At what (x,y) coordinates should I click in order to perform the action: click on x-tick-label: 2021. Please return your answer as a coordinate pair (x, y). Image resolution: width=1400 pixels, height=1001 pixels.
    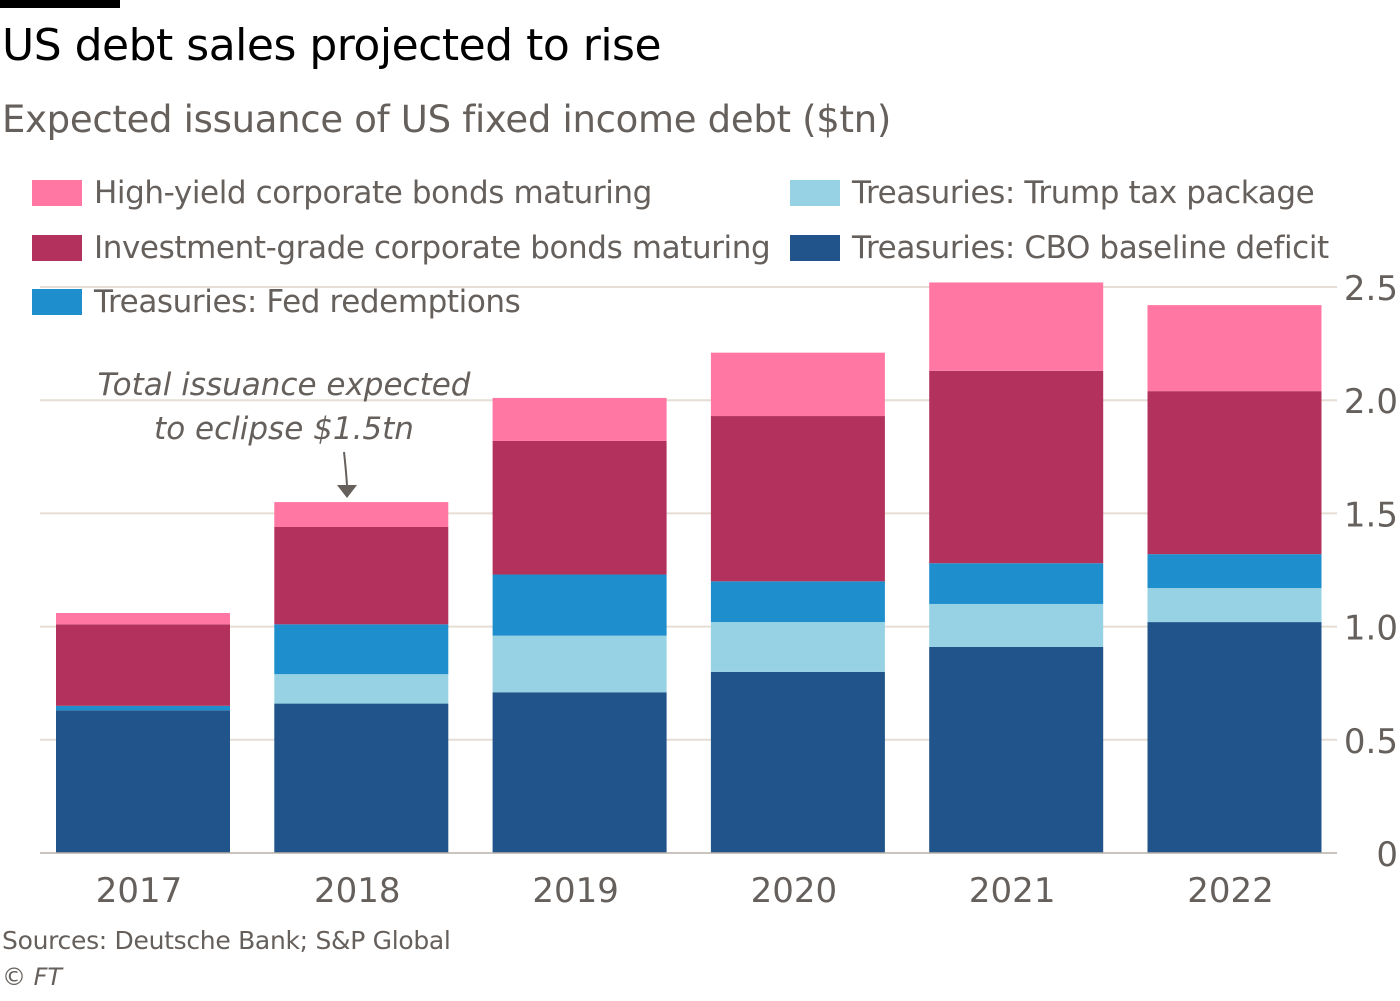
    Looking at the image, I should click on (1012, 891).